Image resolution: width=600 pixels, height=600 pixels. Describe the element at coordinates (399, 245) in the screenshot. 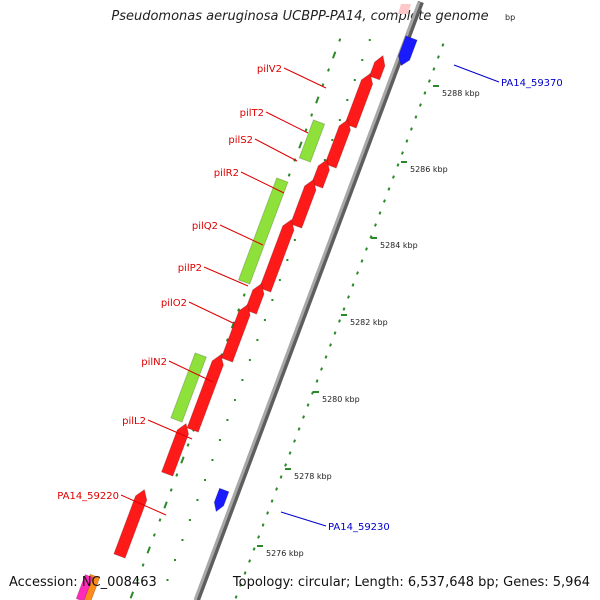

I see `kbp-tick-label: 5284 kbp` at that location.